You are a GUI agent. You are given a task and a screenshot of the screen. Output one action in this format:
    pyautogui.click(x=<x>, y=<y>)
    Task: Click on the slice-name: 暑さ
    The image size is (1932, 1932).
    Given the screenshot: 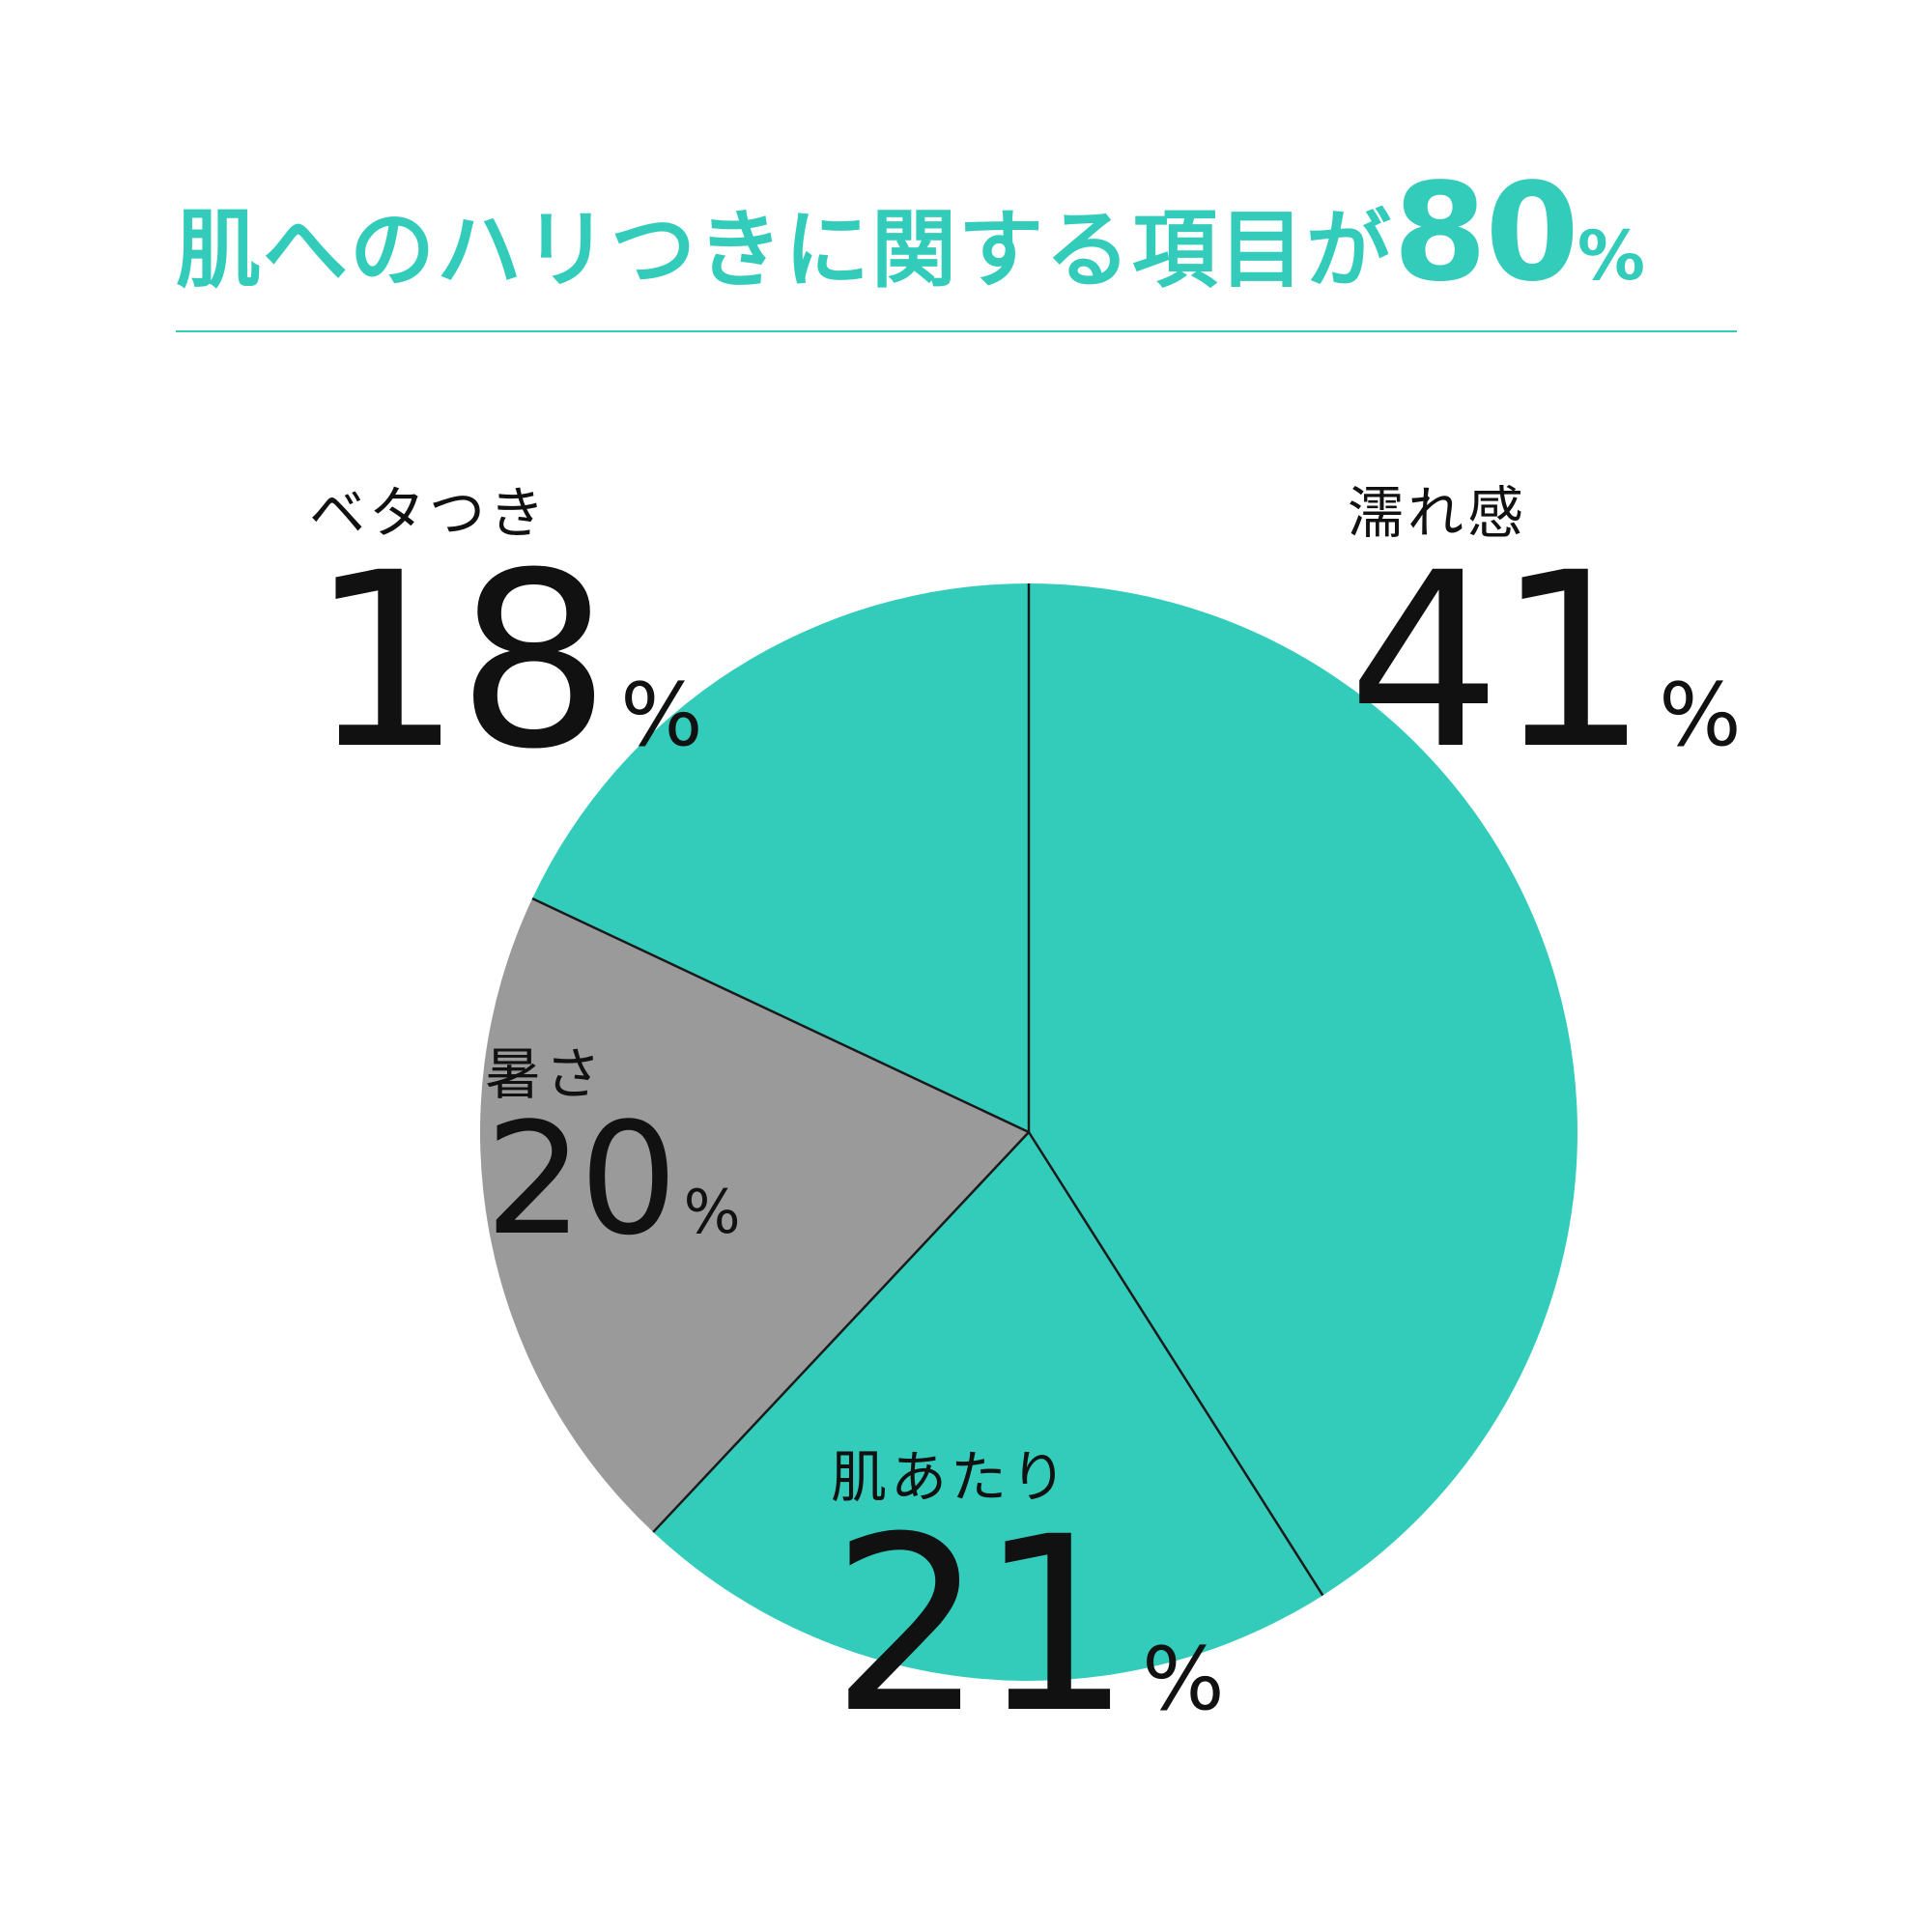 What is the action you would take?
    pyautogui.click(x=545, y=1074)
    